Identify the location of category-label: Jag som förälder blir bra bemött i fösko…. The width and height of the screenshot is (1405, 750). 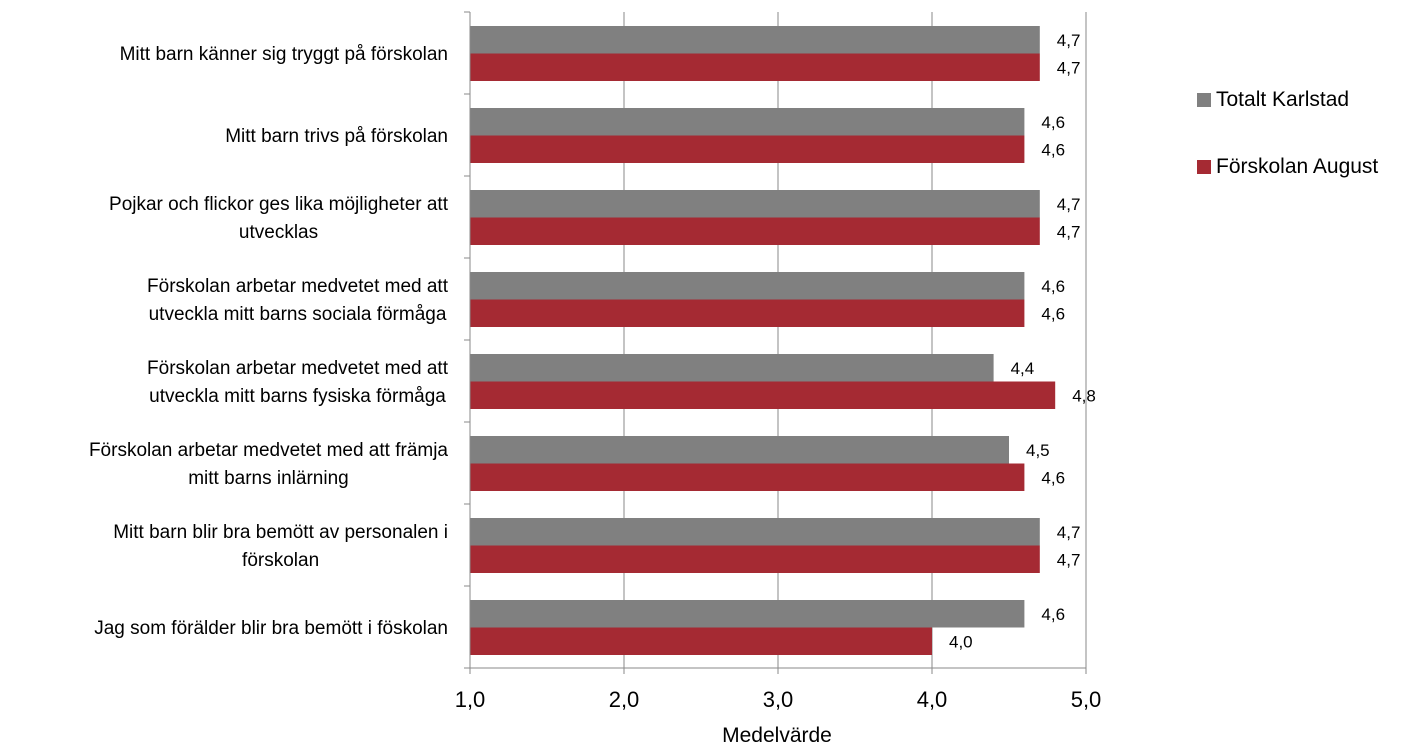
(271, 628).